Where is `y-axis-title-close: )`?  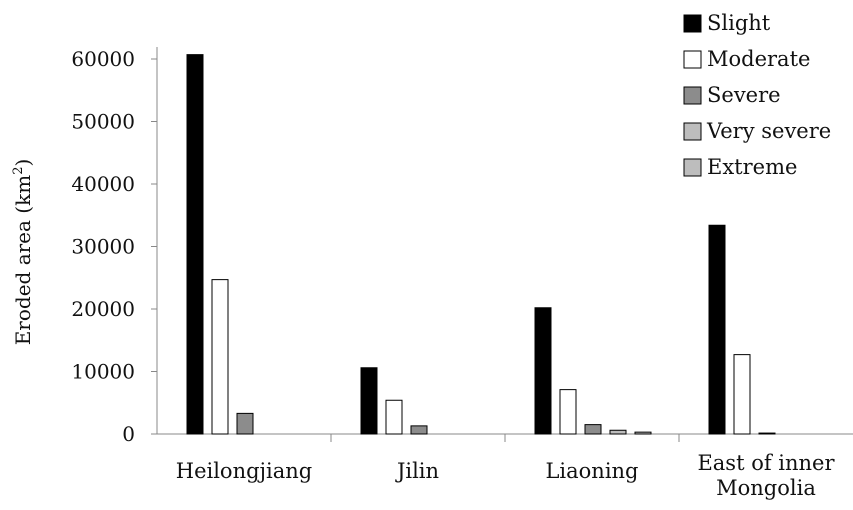 y-axis-title-close: ) is located at coordinates (23, 163).